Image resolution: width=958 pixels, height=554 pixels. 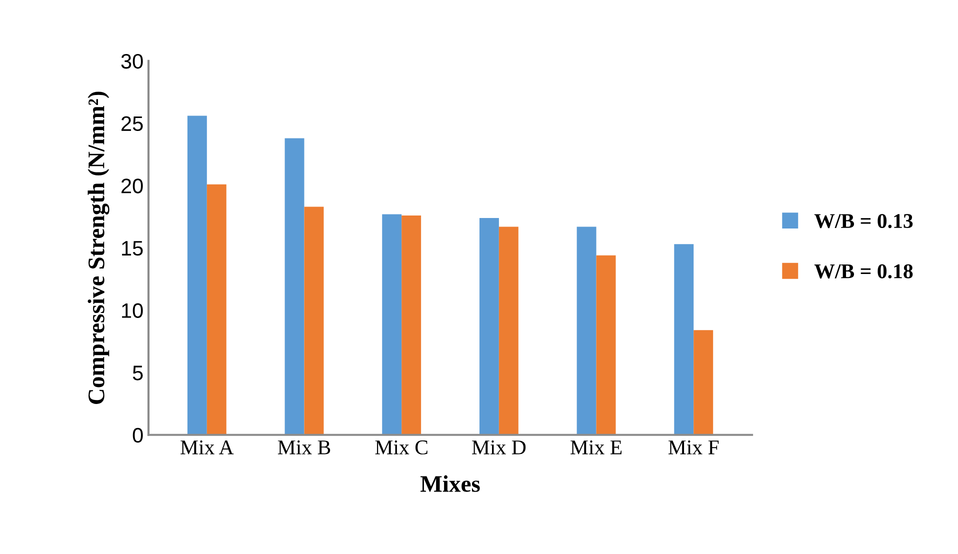 What do you see at coordinates (401, 447) in the screenshot?
I see `x-tick-label: Mix C` at bounding box center [401, 447].